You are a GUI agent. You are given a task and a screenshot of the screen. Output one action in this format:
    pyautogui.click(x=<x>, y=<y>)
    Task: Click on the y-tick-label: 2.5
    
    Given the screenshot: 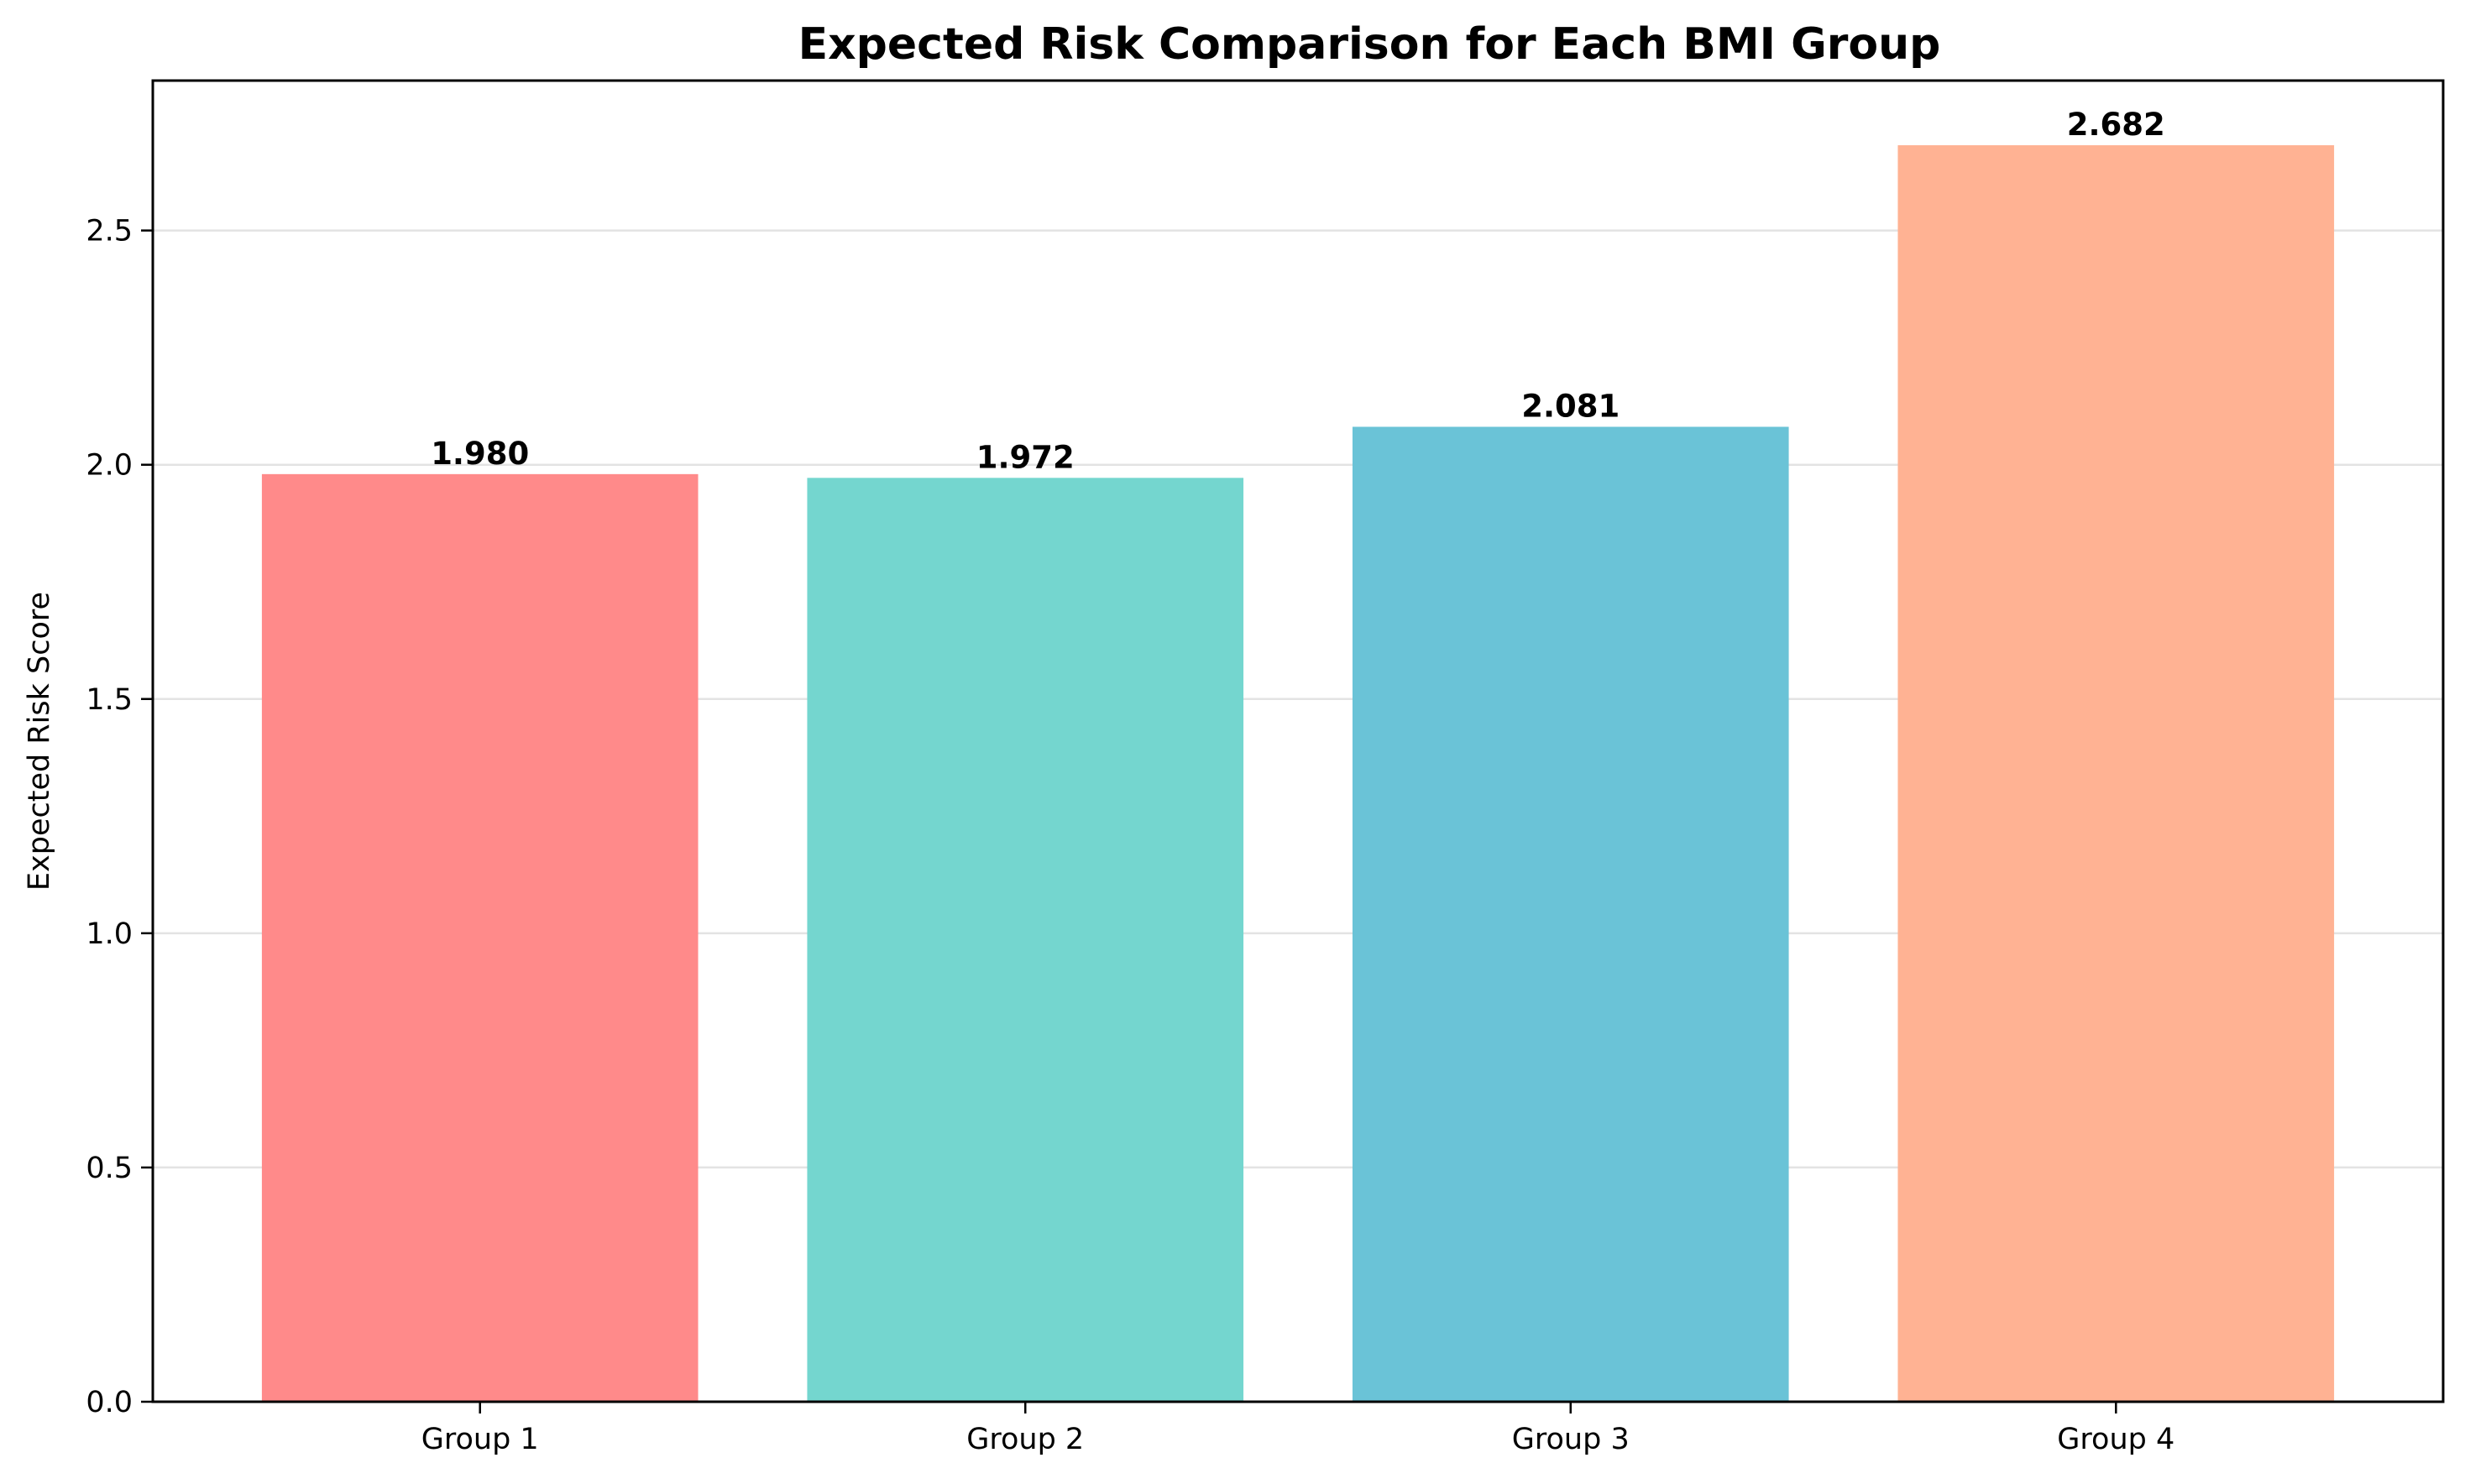 What is the action you would take?
    pyautogui.click(x=109, y=231)
    